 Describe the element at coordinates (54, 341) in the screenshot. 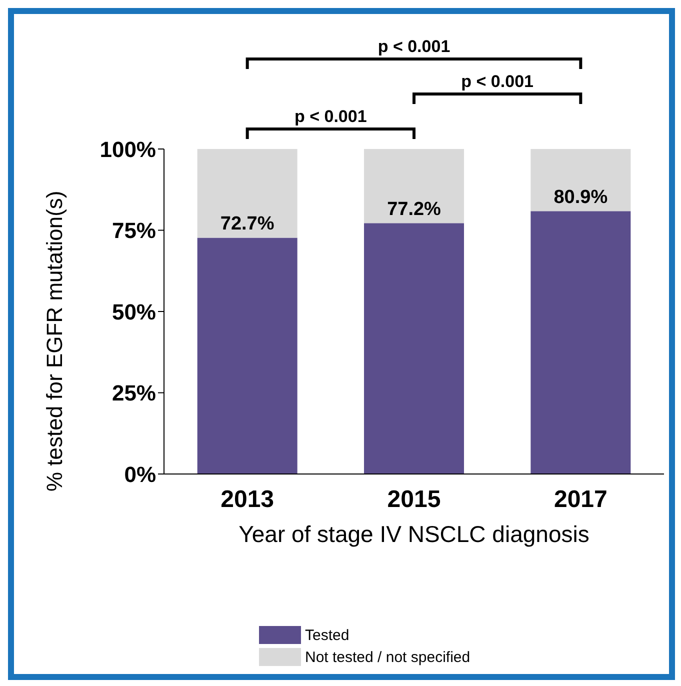

I see `y-axis-title: % tested for EGFR mutation(s)` at that location.